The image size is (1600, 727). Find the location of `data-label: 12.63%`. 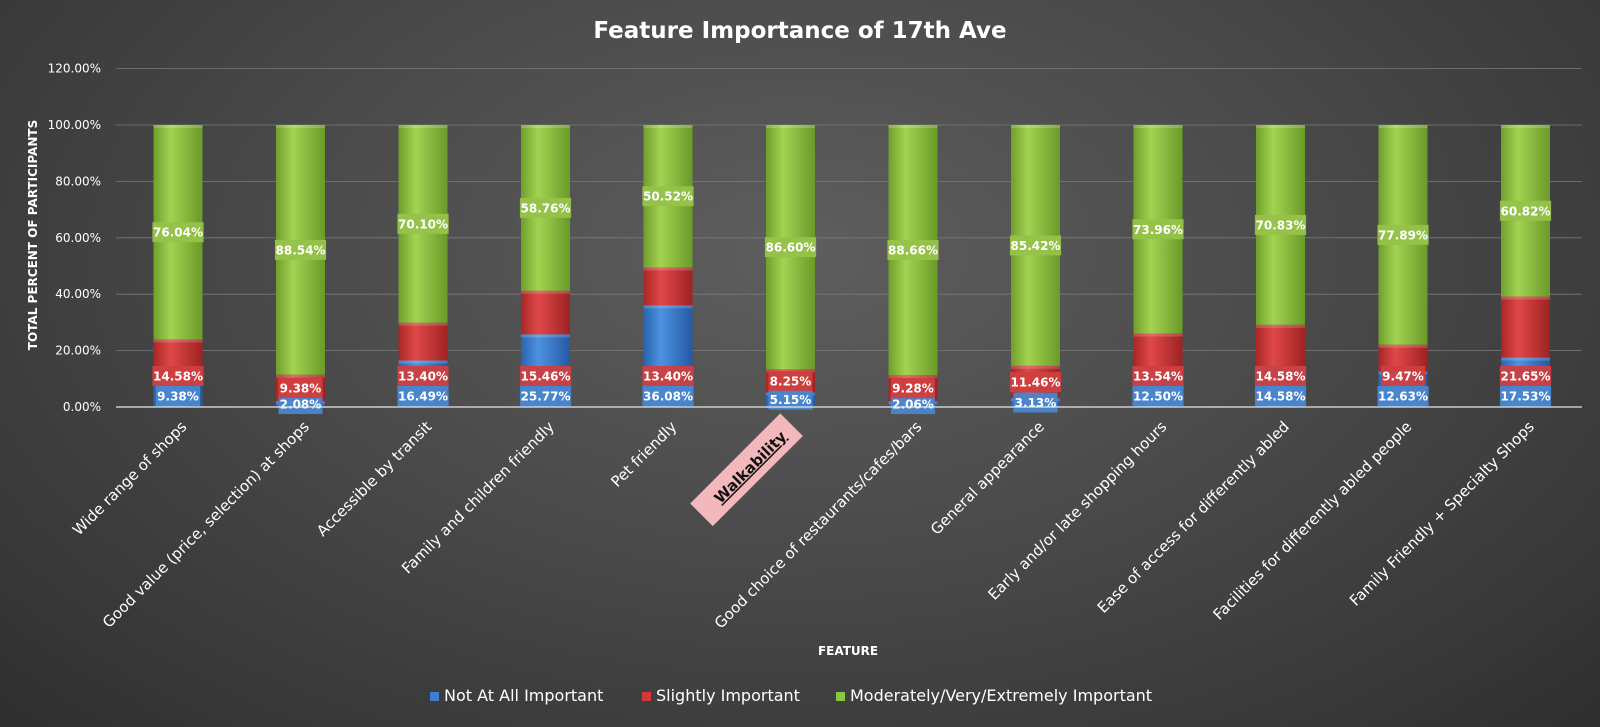

data-label: 12.63% is located at coordinates (1403, 397).